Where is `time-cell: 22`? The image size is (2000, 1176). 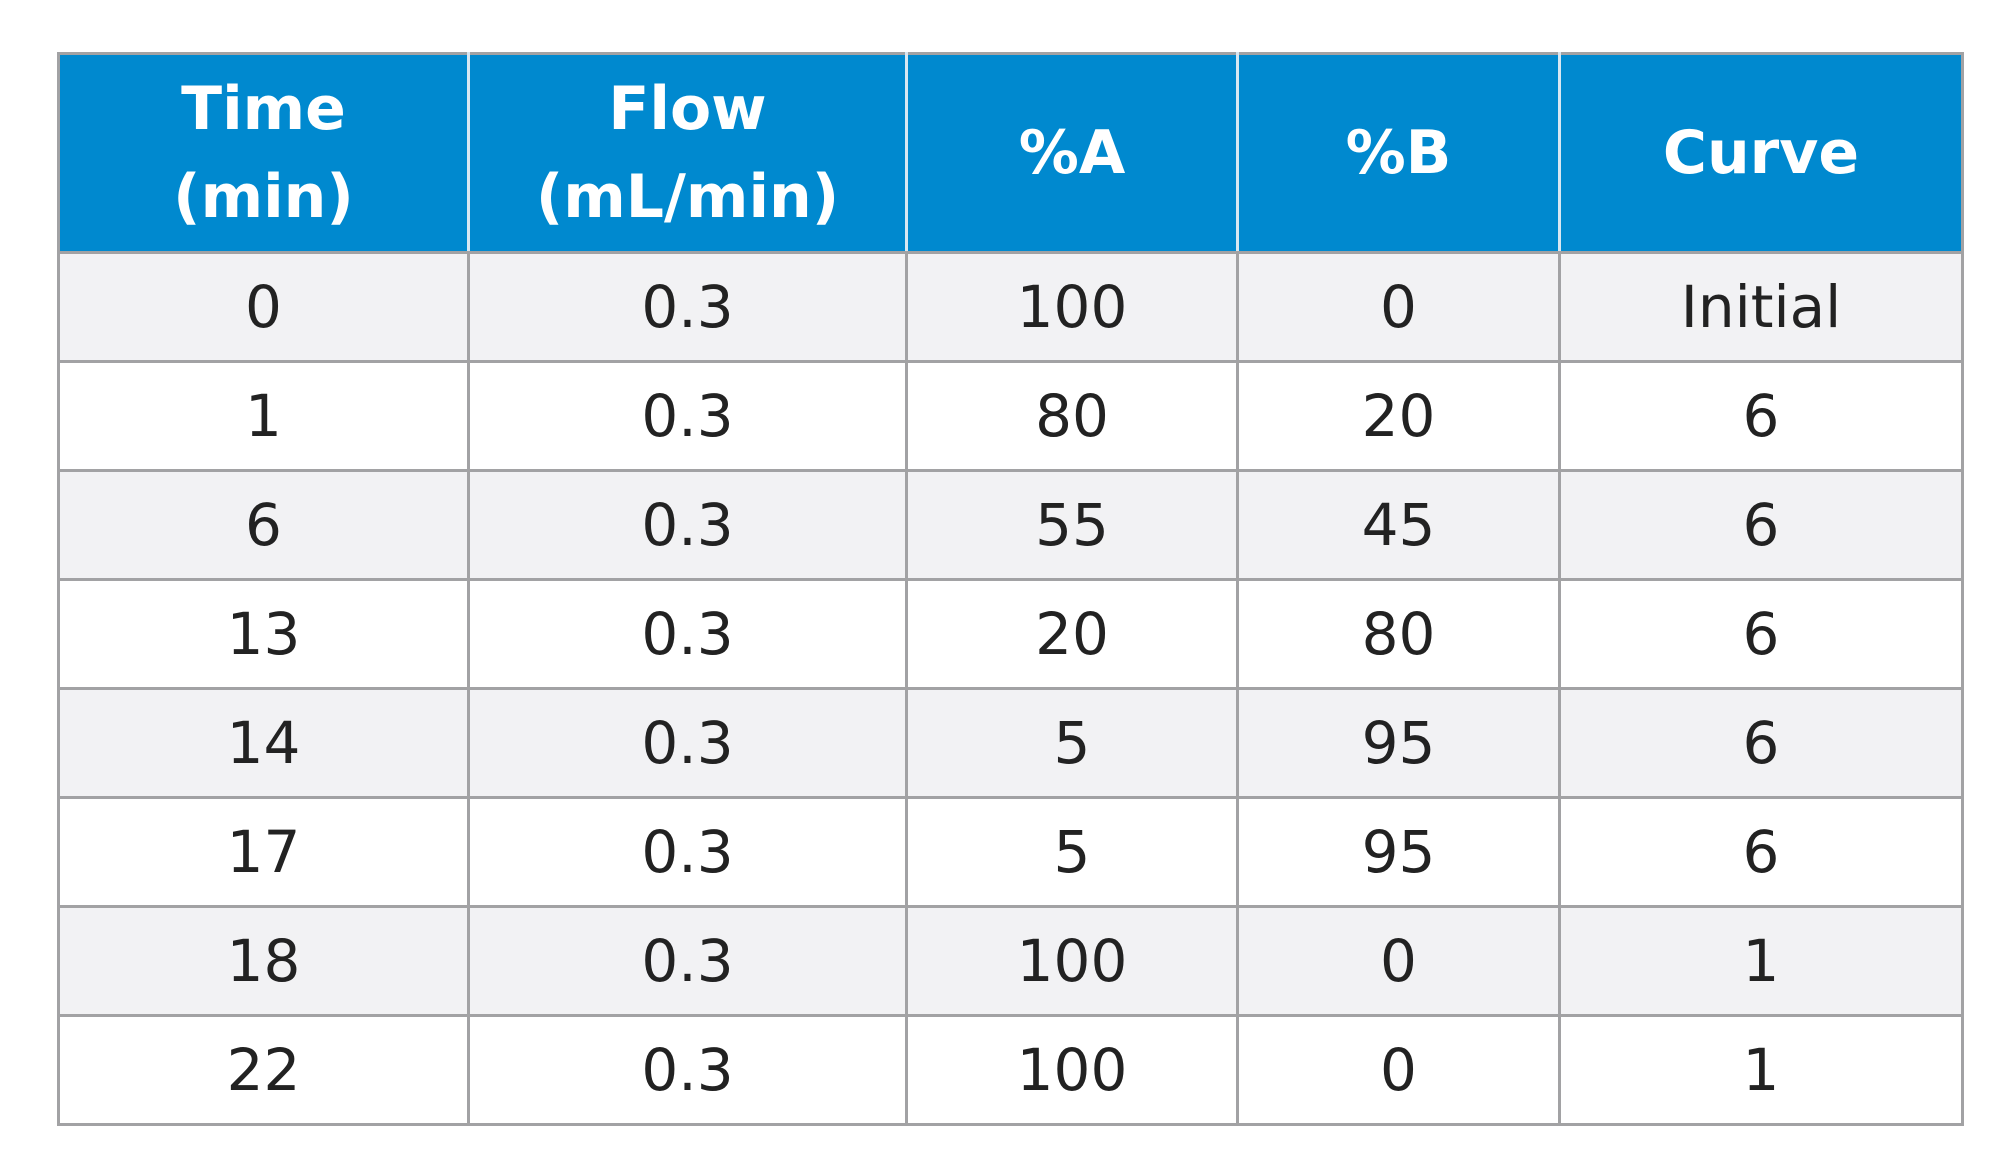
time-cell: 22 is located at coordinates (263, 1070).